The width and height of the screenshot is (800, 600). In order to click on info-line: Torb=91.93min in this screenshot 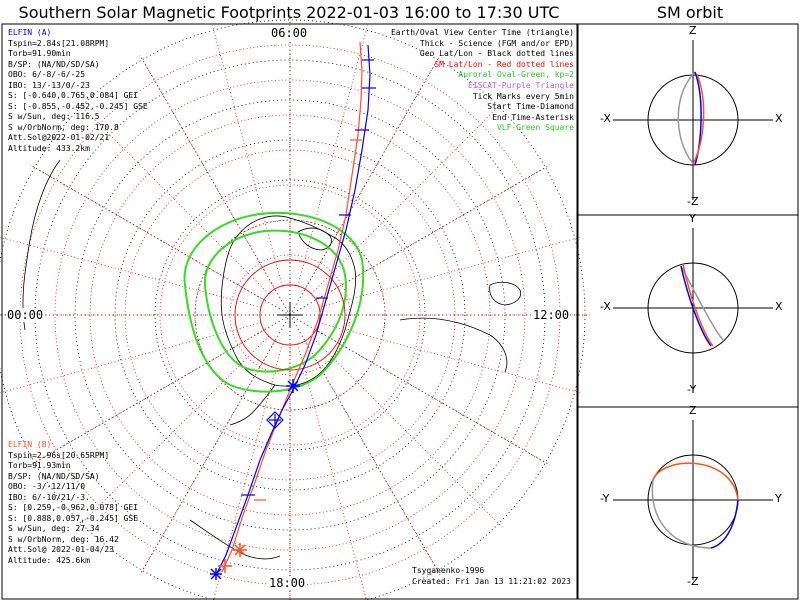, I will do `click(39, 465)`.